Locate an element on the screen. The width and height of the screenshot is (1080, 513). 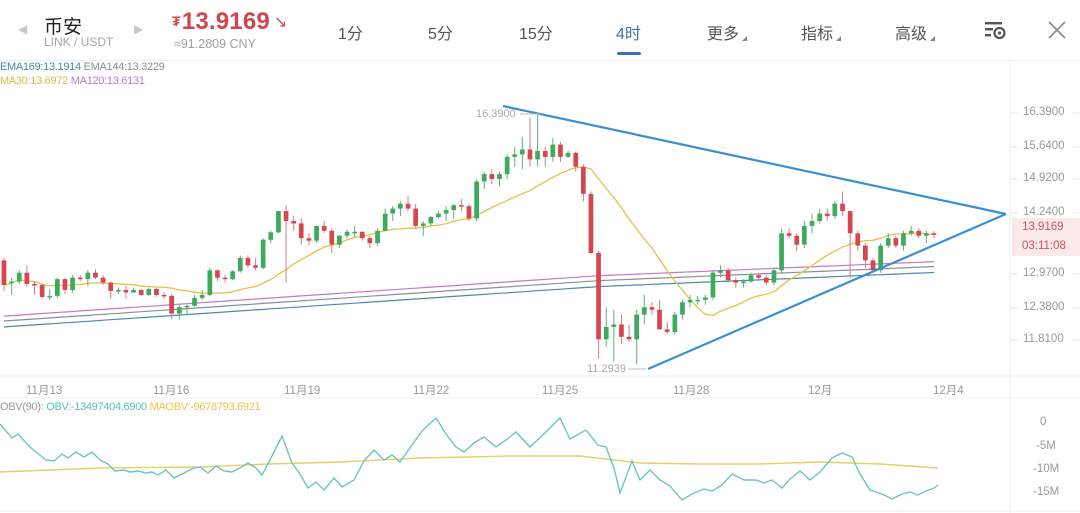
date-axis-label: 11月19 is located at coordinates (302, 391).